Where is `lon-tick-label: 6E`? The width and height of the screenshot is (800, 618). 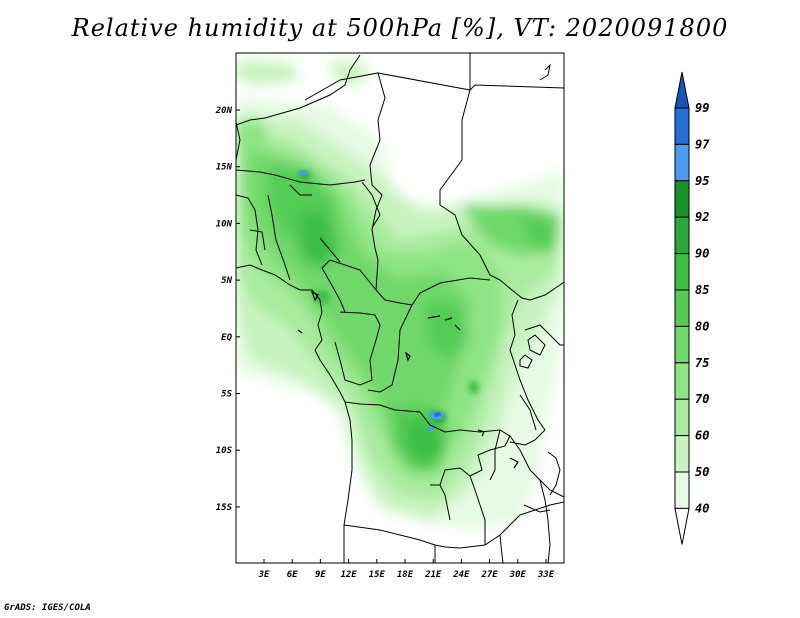
lon-tick-label: 6E is located at coordinates (292, 575).